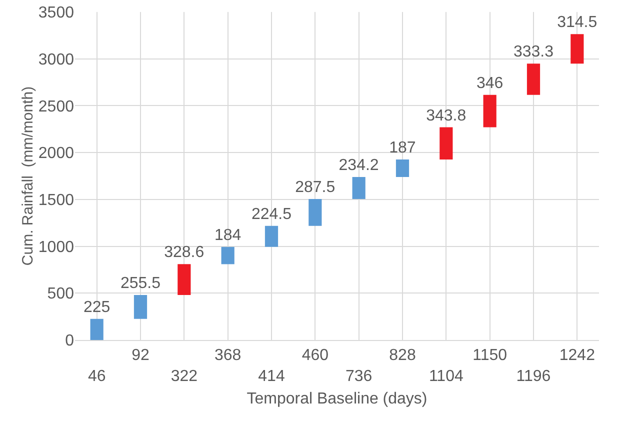 The image size is (619, 425). I want to click on y-axis-title: Cum. Rainfall (mm/month), so click(27, 176).